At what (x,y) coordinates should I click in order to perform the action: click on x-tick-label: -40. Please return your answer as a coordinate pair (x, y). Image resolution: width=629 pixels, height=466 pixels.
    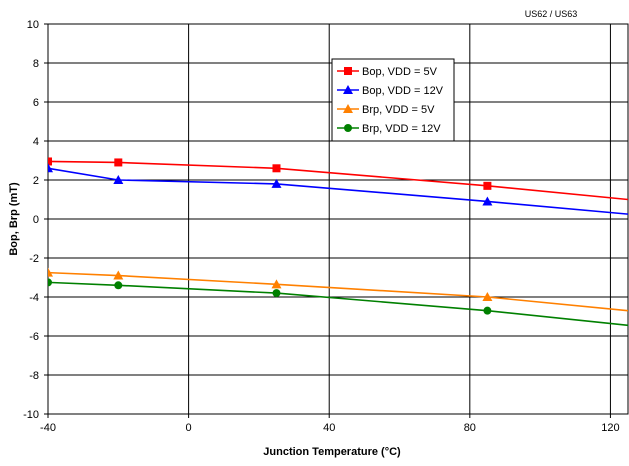
    Looking at the image, I should click on (48, 428).